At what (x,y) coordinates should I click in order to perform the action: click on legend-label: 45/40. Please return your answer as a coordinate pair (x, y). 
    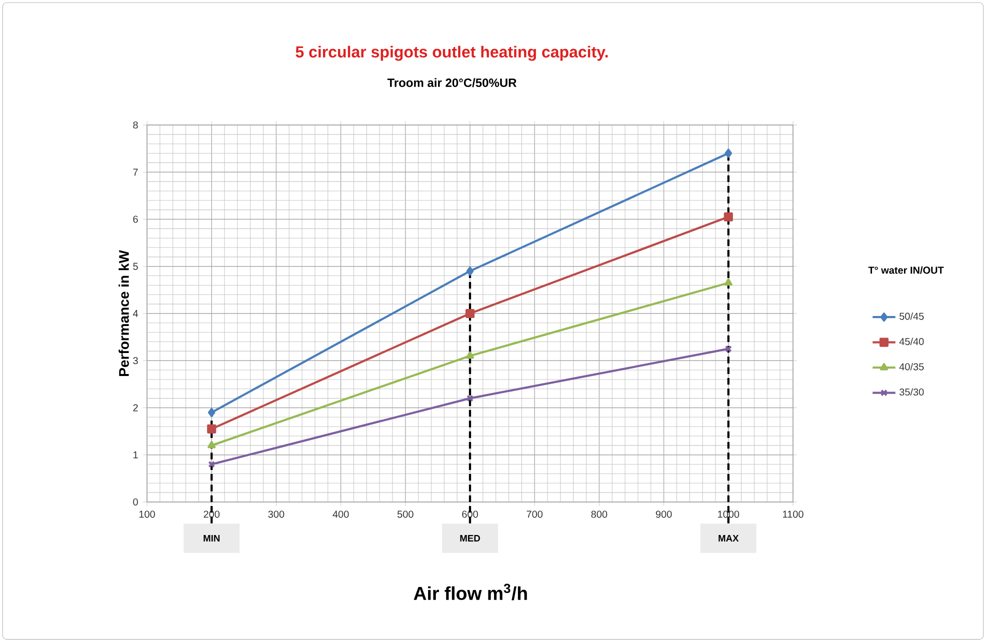
    Looking at the image, I should click on (911, 342).